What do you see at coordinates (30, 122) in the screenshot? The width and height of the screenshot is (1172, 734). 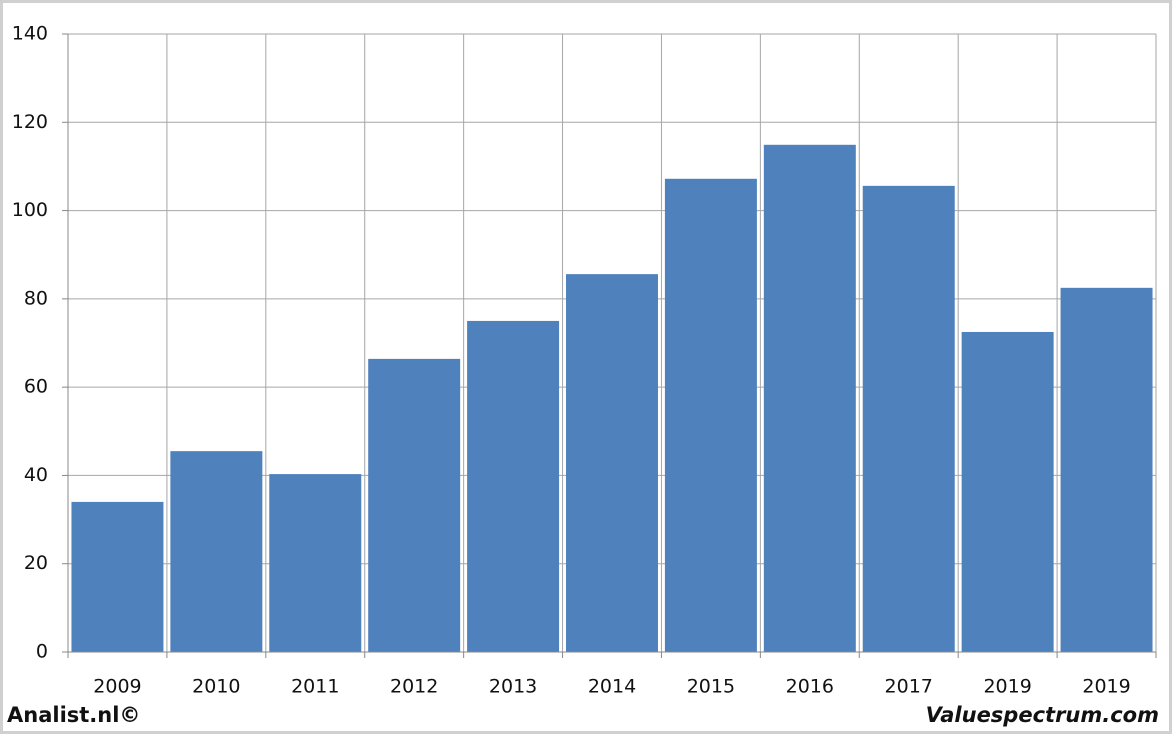 I see `y-tick-label: 120` at bounding box center [30, 122].